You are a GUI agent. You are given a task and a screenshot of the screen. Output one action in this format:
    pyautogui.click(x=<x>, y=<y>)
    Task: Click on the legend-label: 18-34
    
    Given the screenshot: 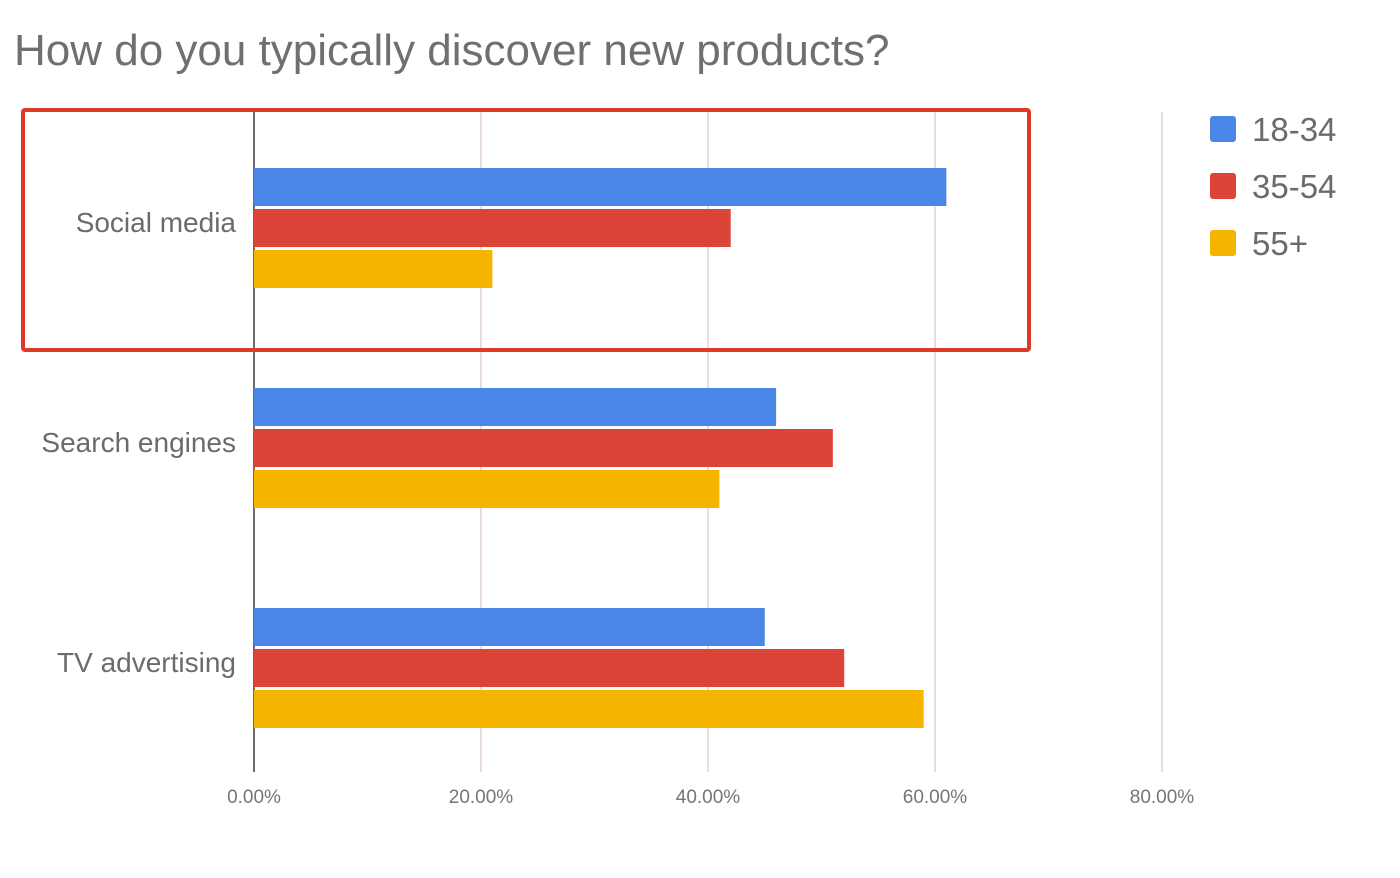 What is the action you would take?
    pyautogui.click(x=1294, y=129)
    